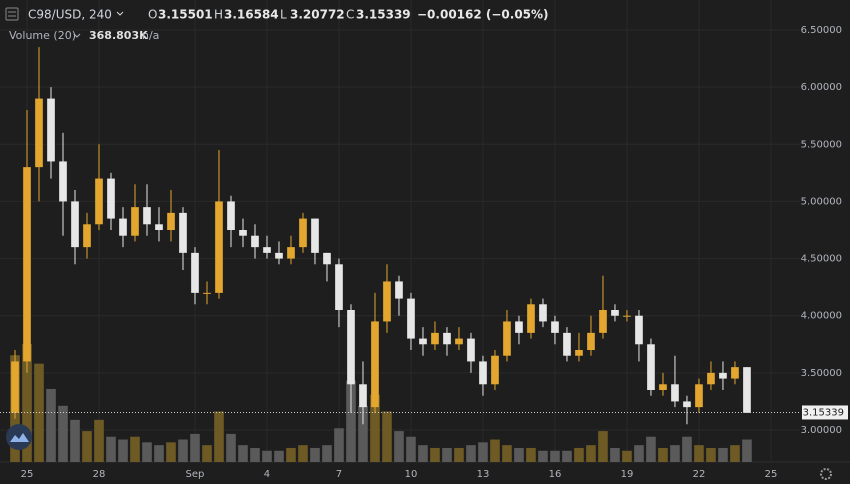  I want to click on logo-mark, so click(19, 437).